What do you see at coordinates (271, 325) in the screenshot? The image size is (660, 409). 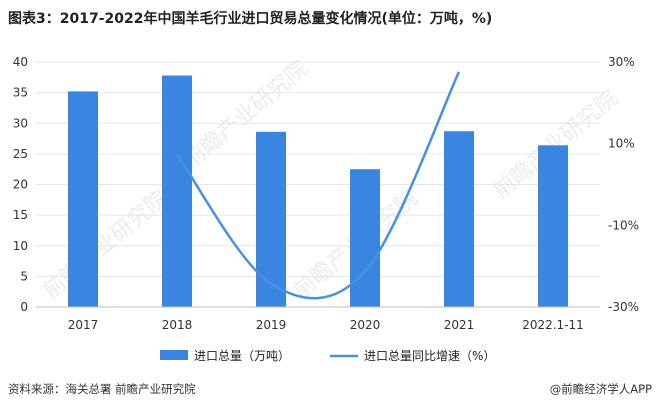 I see `x-tick-label: 2019` at bounding box center [271, 325].